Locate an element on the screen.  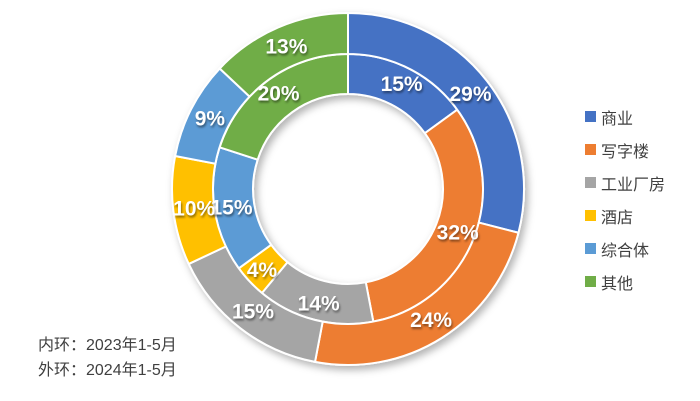
data-label-inner-写字楼: 32% is located at coordinates (458, 232).